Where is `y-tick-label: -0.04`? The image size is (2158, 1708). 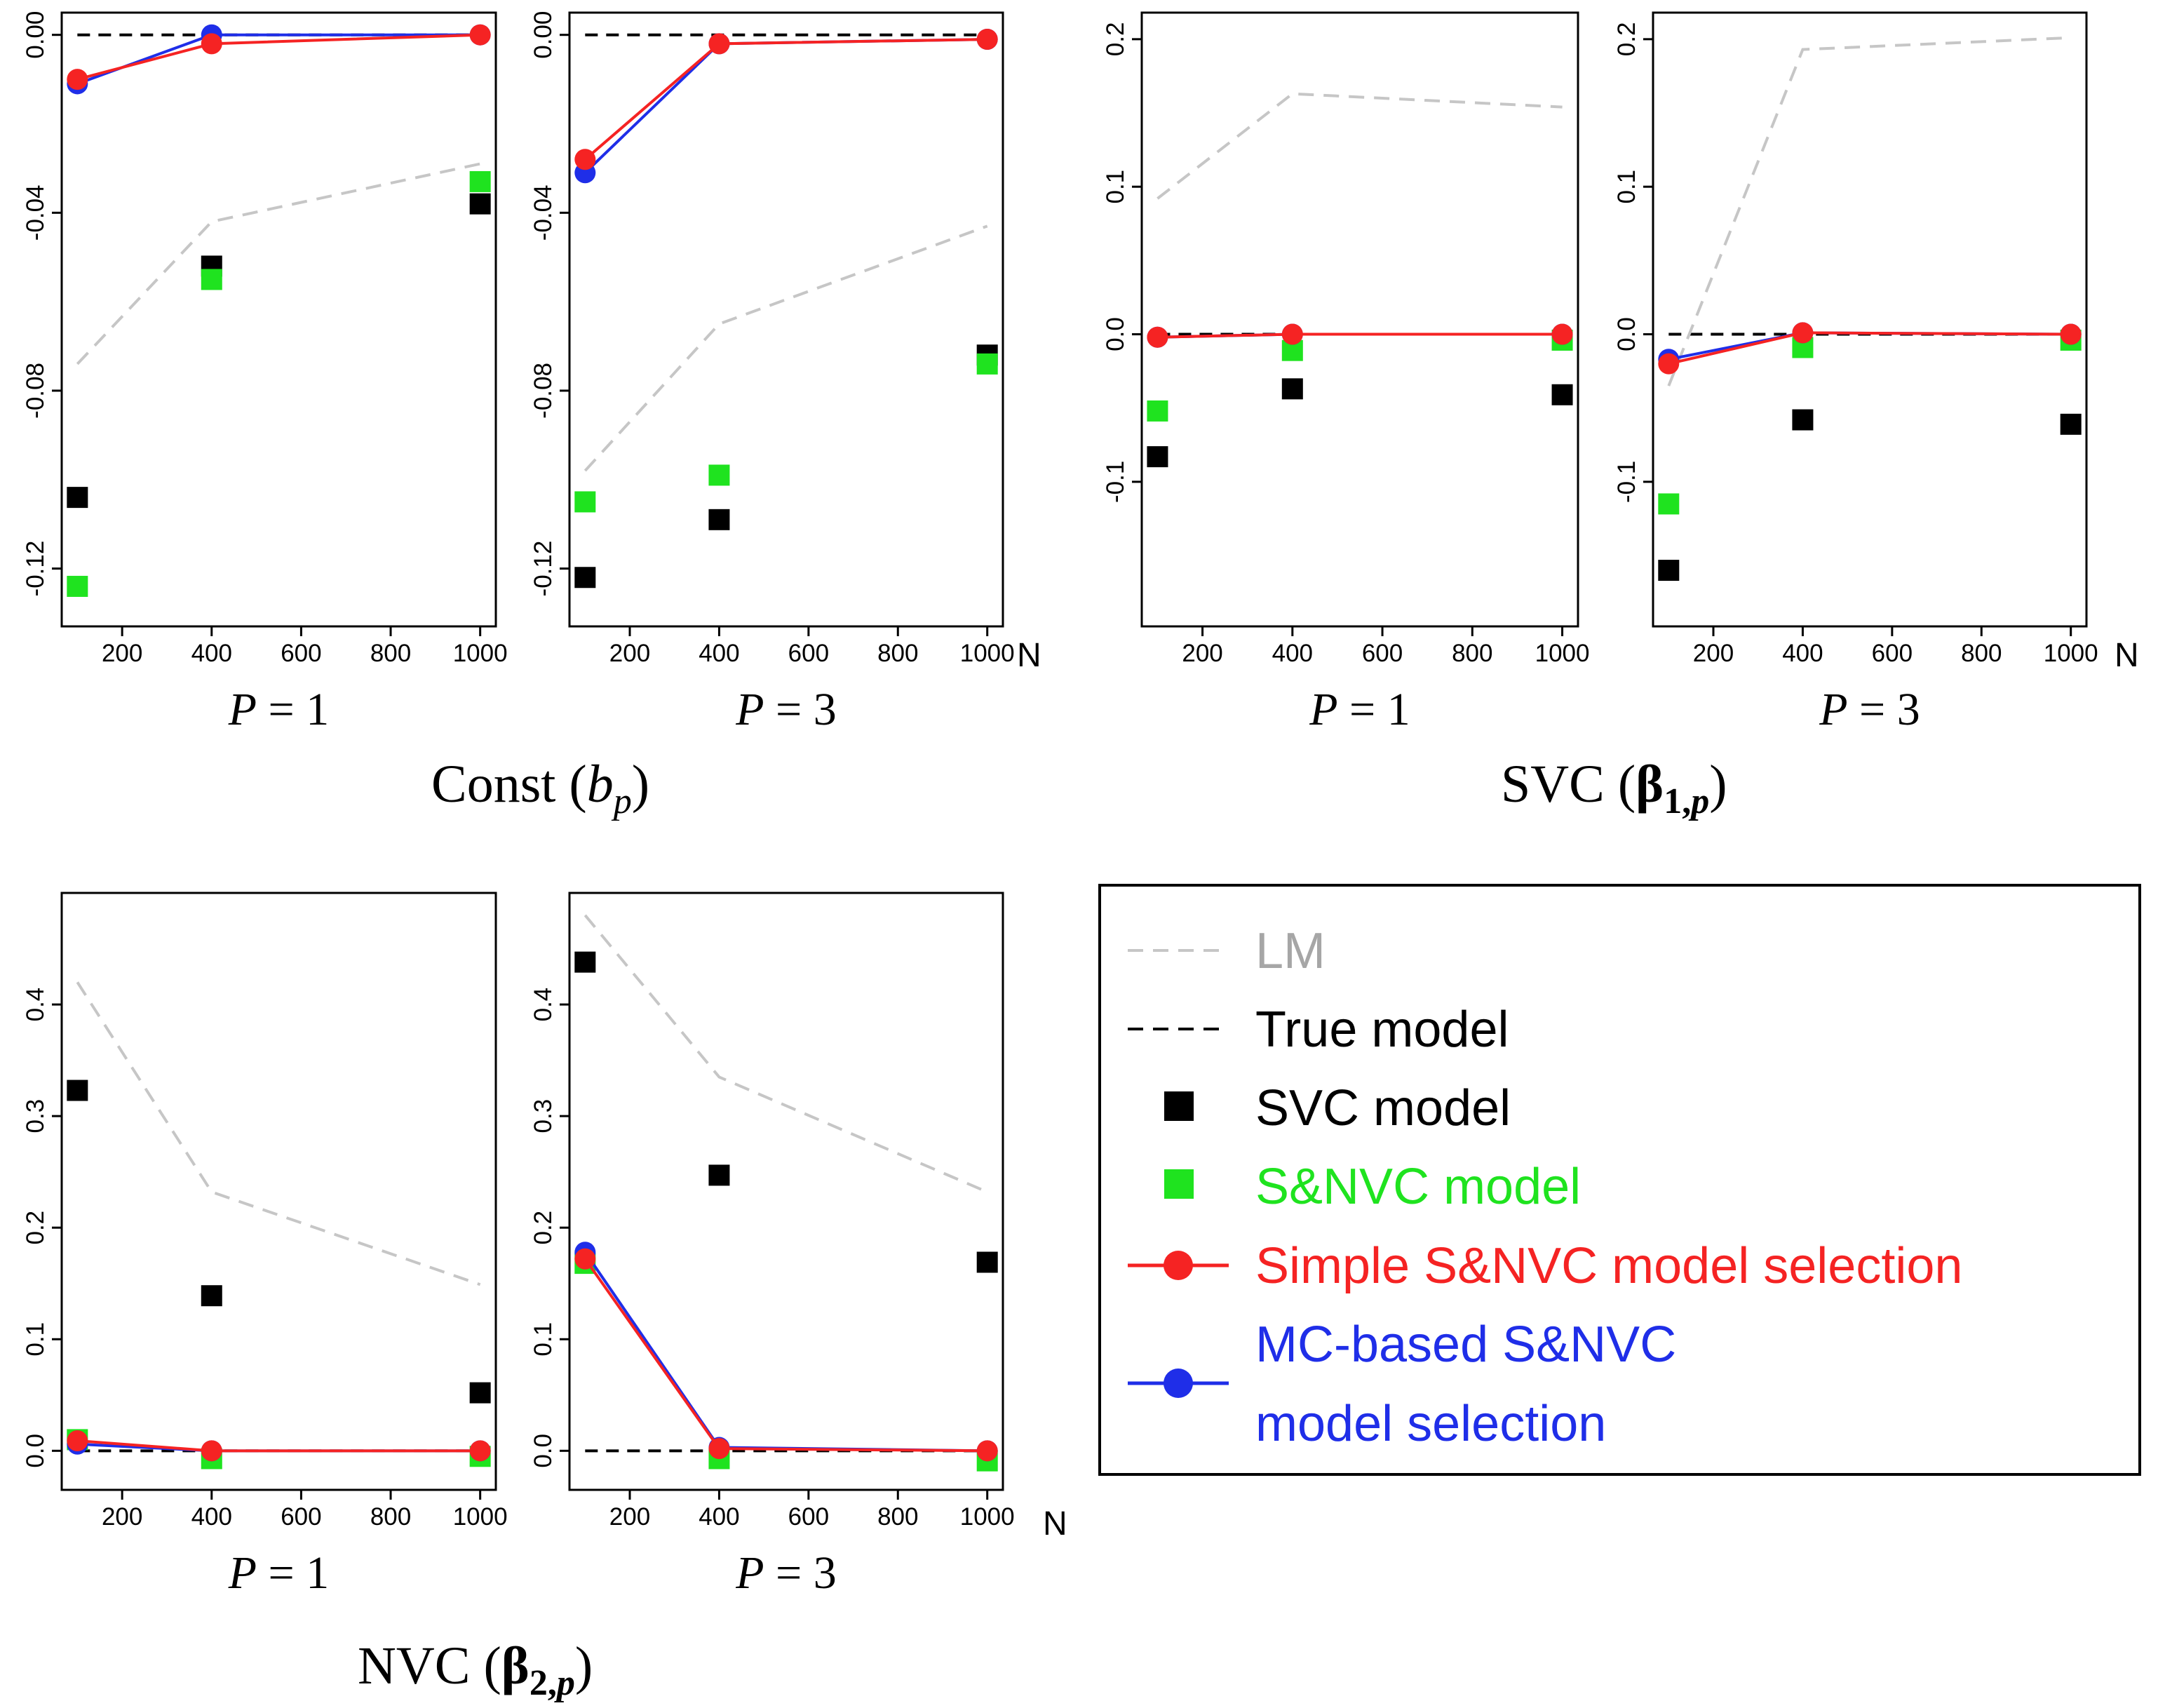
y-tick-label: -0.04 is located at coordinates (544, 213).